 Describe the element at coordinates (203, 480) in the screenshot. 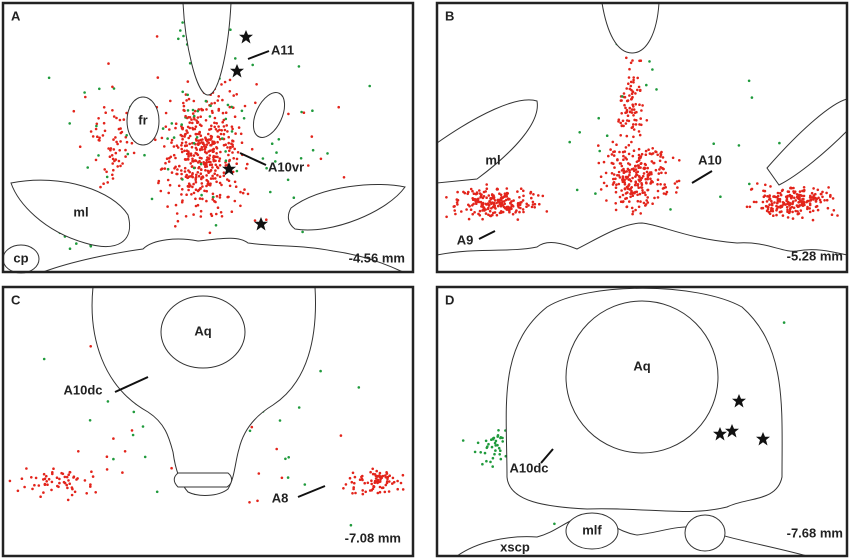

I see `contour` at that location.